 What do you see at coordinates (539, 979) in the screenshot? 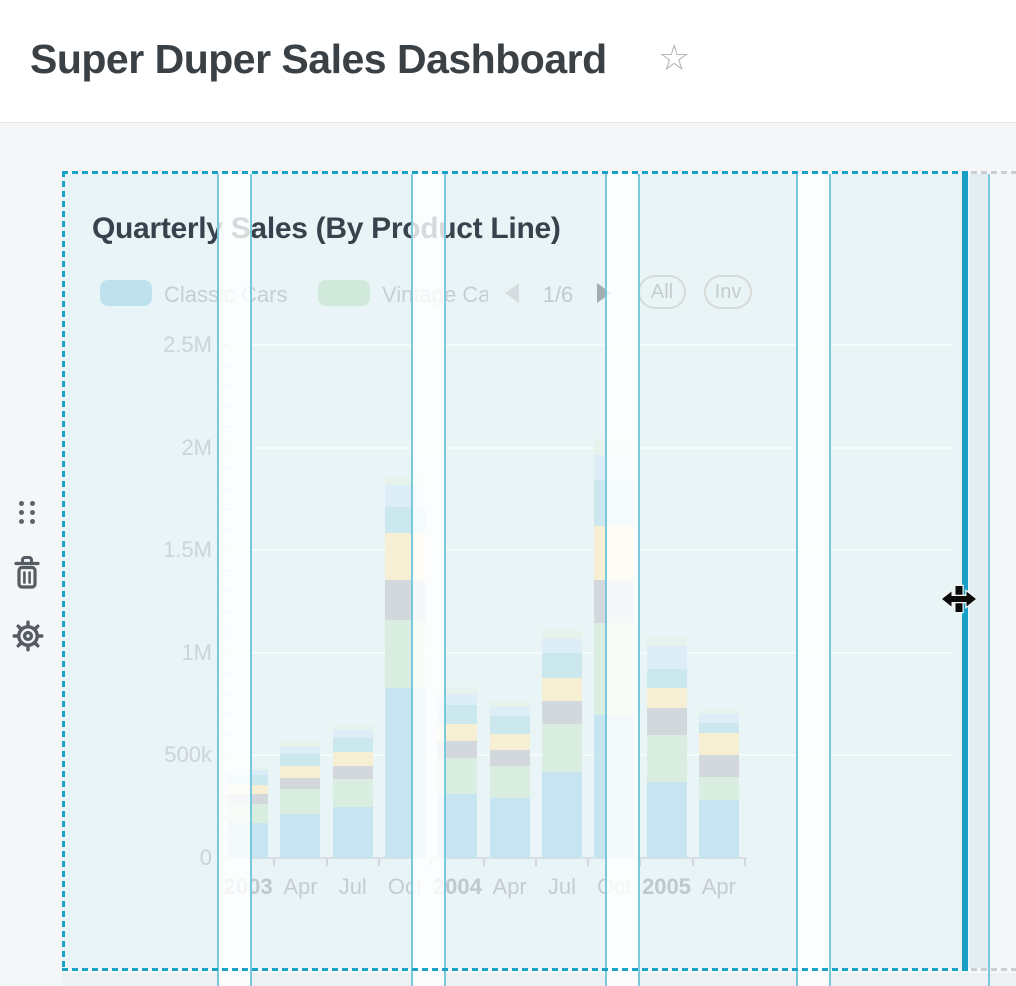
I see `grid-row-below` at bounding box center [539, 979].